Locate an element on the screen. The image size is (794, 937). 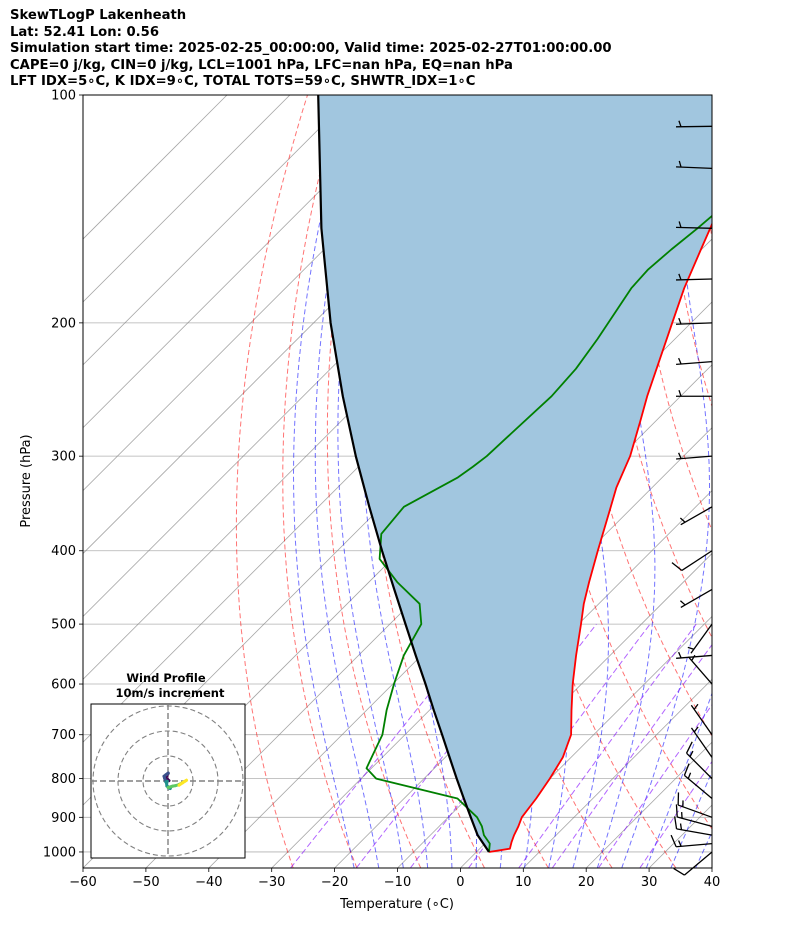
x-tick-label: −10 is located at coordinates (397, 882).